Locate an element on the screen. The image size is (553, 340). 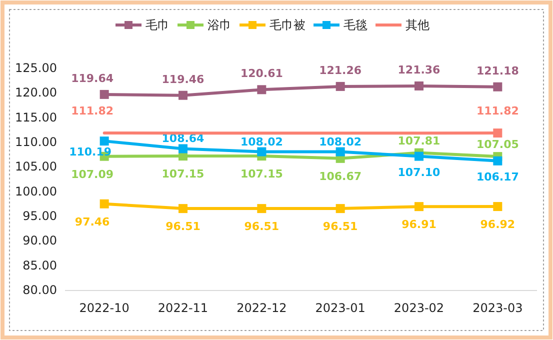
y-tick-label: 115.00 is located at coordinates (36, 117).